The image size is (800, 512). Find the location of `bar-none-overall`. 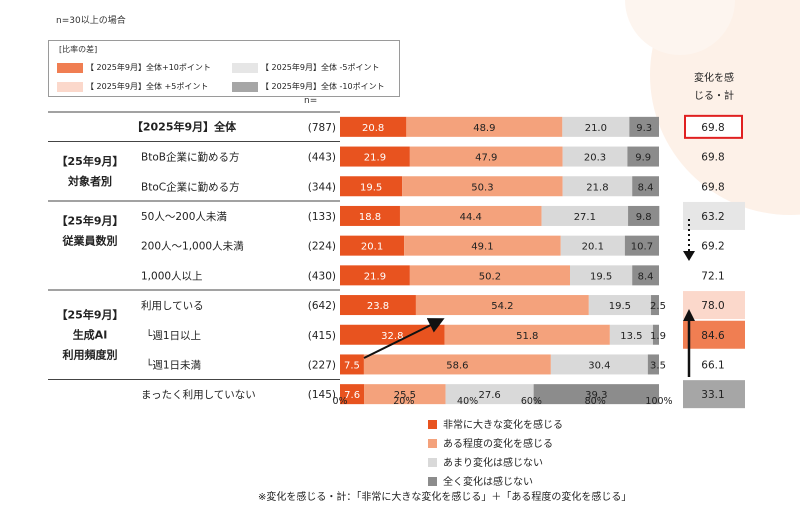

bar-none-overall is located at coordinates (644, 126).